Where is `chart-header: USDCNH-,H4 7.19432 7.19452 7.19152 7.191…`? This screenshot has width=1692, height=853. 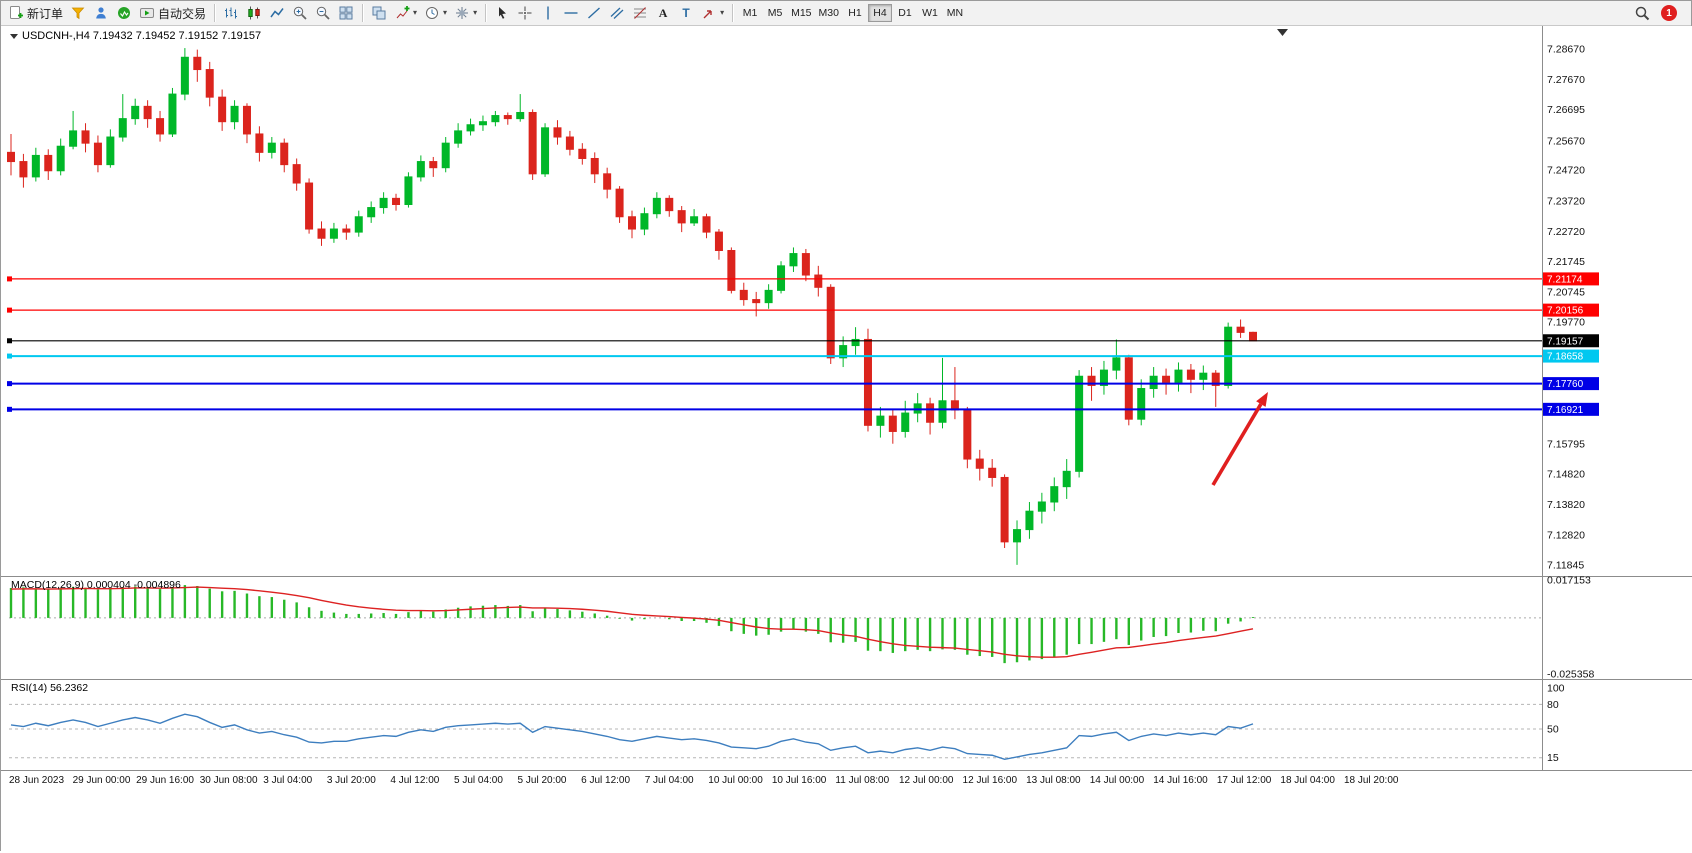
chart-header: USDCNH-,H4 7.19432 7.19452 7.19152 7.191… is located at coordinates (135, 36).